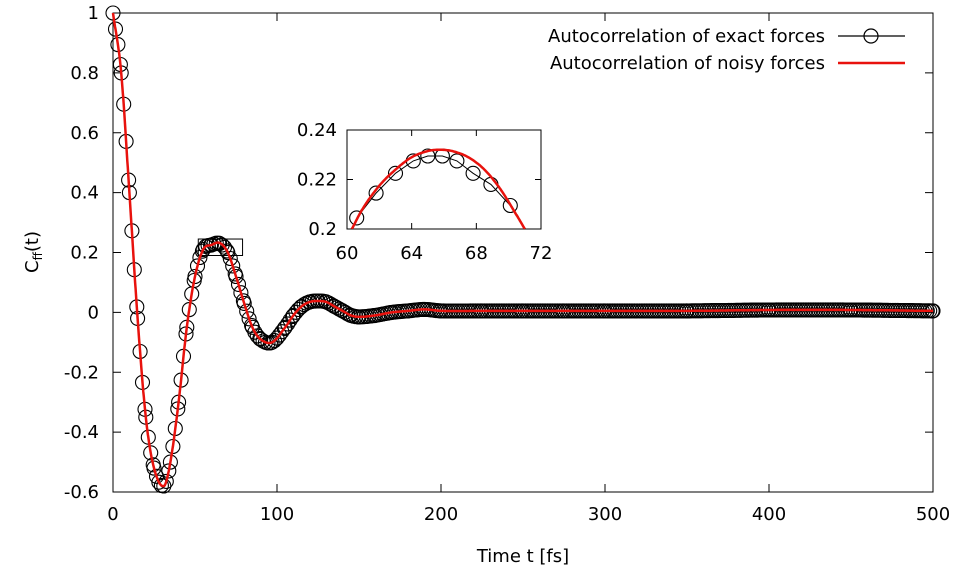 Image resolution: width=959 pixels, height=573 pixels. I want to click on inset-x-tick-label: 68, so click(476, 253).